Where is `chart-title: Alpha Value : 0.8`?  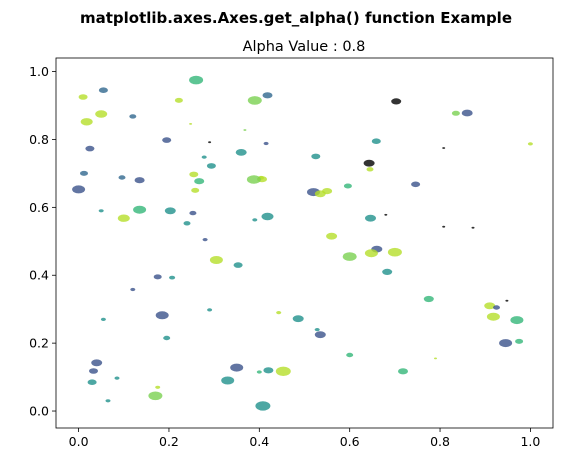 chart-title: Alpha Value : 0.8 is located at coordinates (304, 47).